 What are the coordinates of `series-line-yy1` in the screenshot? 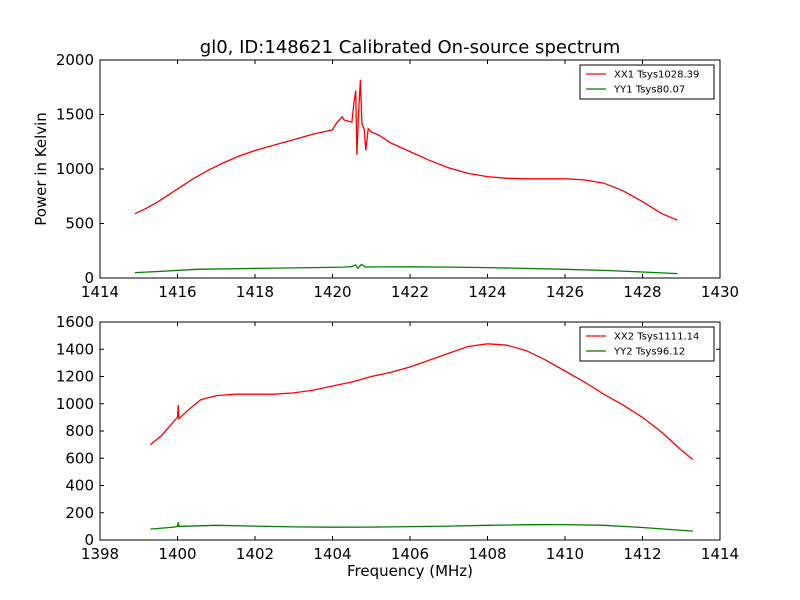 It's located at (406, 269).